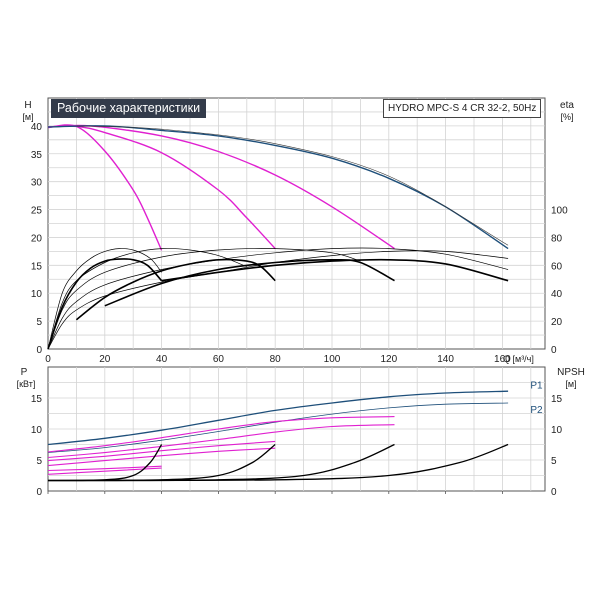 This screenshot has width=600, height=600. What do you see at coordinates (24, 372) in the screenshot?
I see `bottom-y-left-axis-label: P` at bounding box center [24, 372].